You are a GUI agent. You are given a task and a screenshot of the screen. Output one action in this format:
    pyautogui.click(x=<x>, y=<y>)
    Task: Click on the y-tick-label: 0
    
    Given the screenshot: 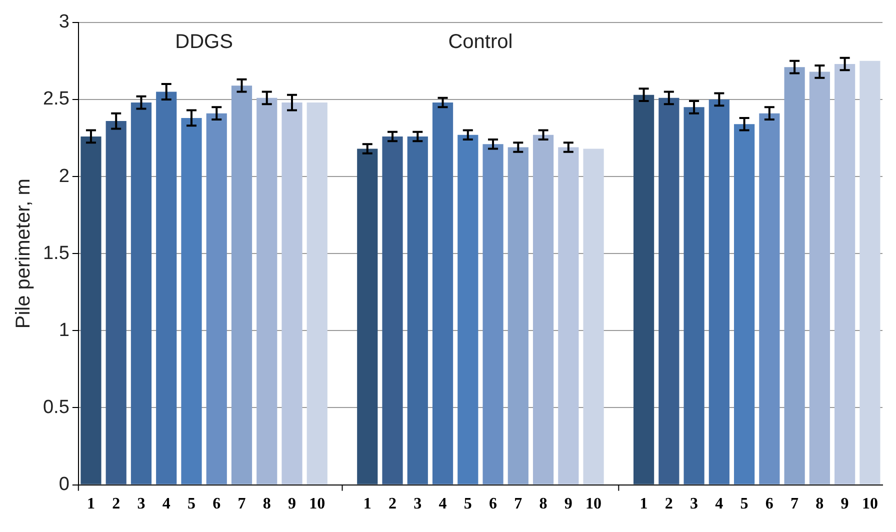 What is the action you would take?
    pyautogui.click(x=64, y=485)
    